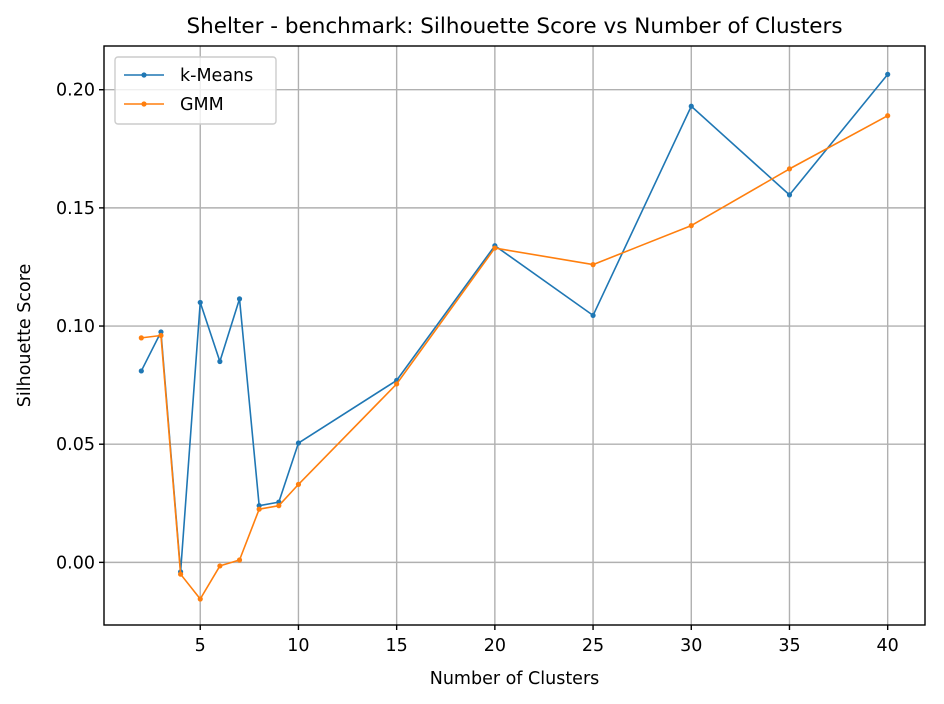 This screenshot has height=704, width=944. Describe the element at coordinates (75, 327) in the screenshot. I see `y-tick-label: 0.10` at that location.